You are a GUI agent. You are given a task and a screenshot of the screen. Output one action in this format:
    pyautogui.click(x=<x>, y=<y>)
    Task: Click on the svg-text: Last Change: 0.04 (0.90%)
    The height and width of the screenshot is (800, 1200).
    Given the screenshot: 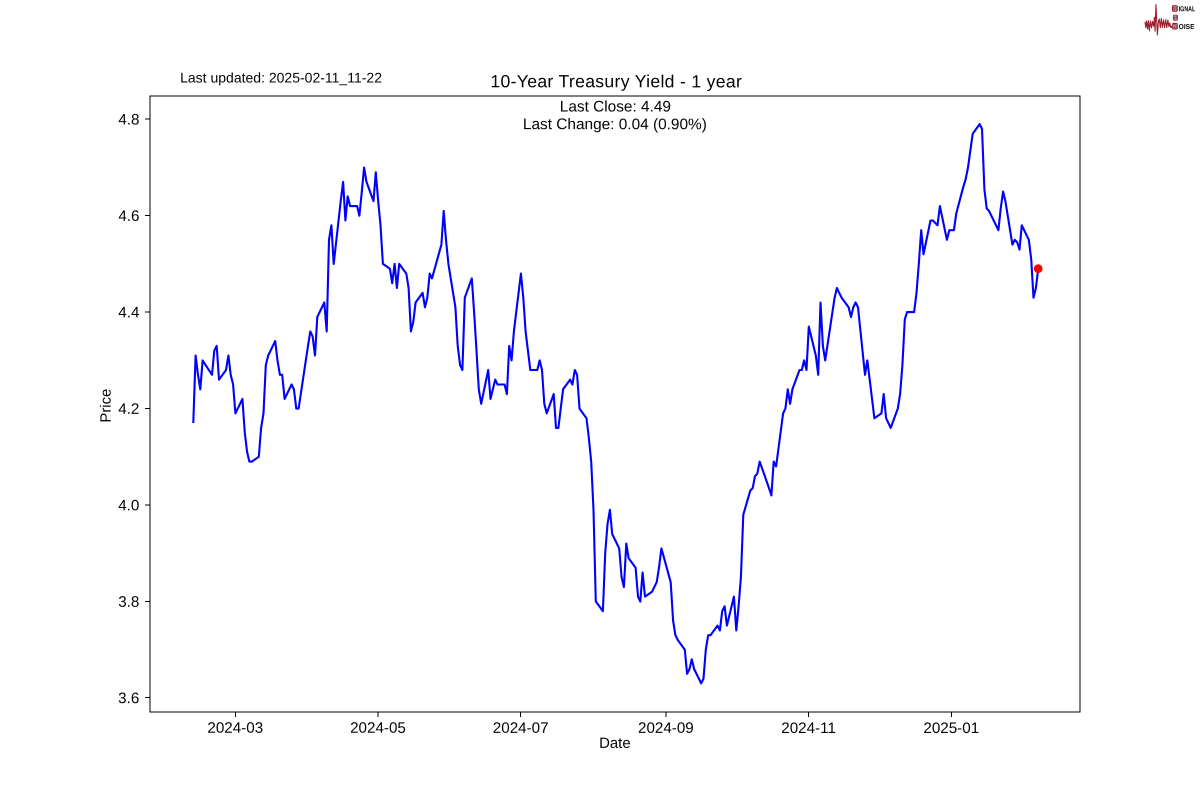 What is the action you would take?
    pyautogui.click(x=615, y=124)
    